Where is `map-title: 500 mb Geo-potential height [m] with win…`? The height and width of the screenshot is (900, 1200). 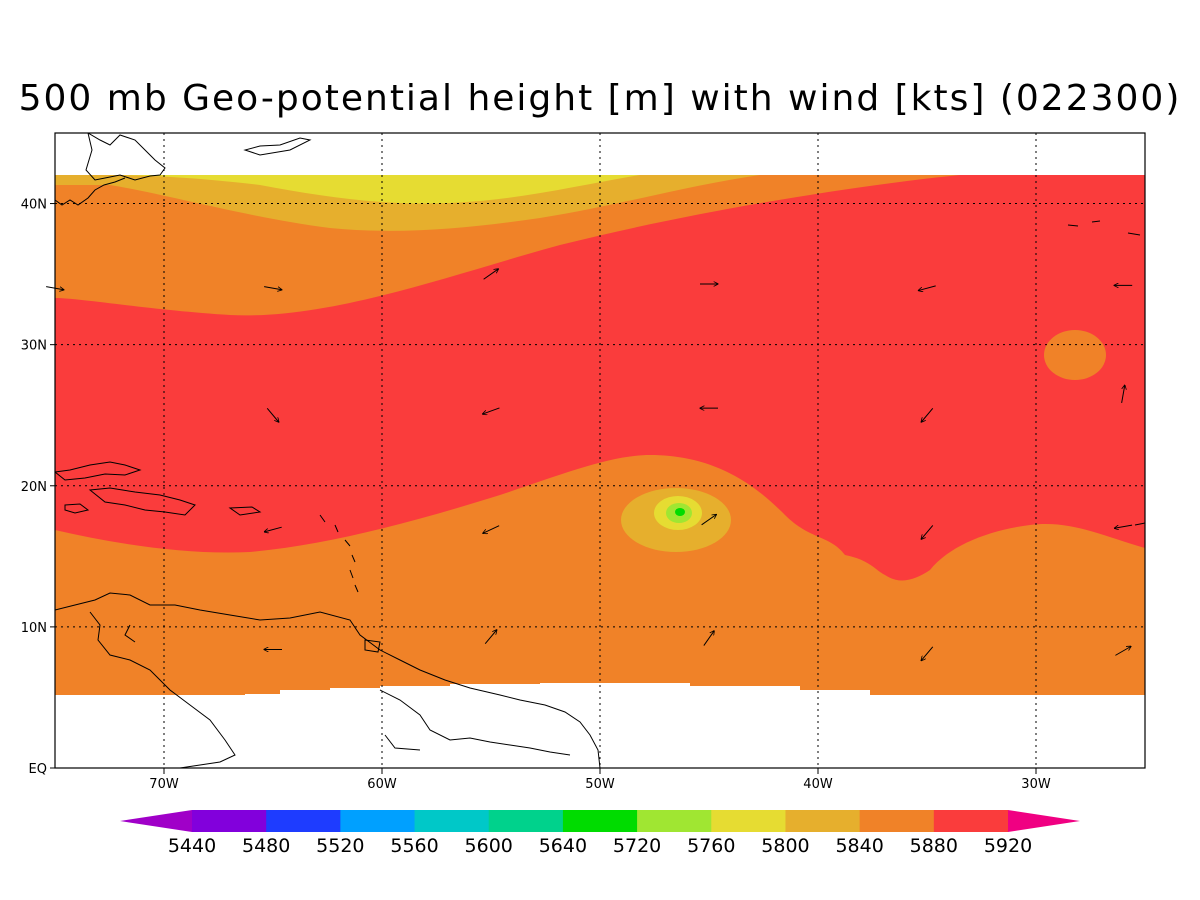 map-title: 500 mb Geo-potential height [m] with win… is located at coordinates (600, 98).